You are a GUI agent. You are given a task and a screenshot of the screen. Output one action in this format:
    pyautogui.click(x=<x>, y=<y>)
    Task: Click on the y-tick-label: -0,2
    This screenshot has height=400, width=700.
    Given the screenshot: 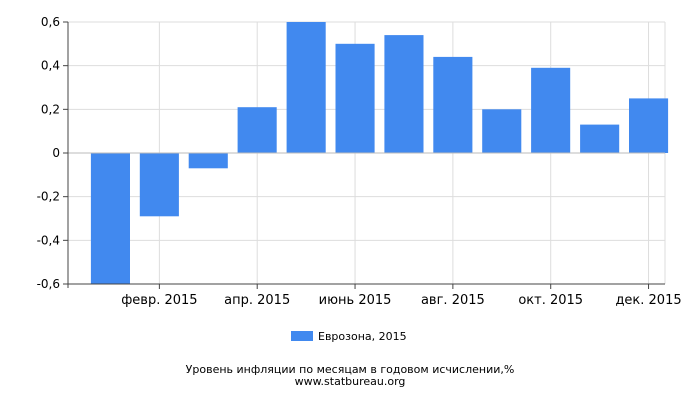 What is the action you would take?
    pyautogui.click(x=48, y=197)
    